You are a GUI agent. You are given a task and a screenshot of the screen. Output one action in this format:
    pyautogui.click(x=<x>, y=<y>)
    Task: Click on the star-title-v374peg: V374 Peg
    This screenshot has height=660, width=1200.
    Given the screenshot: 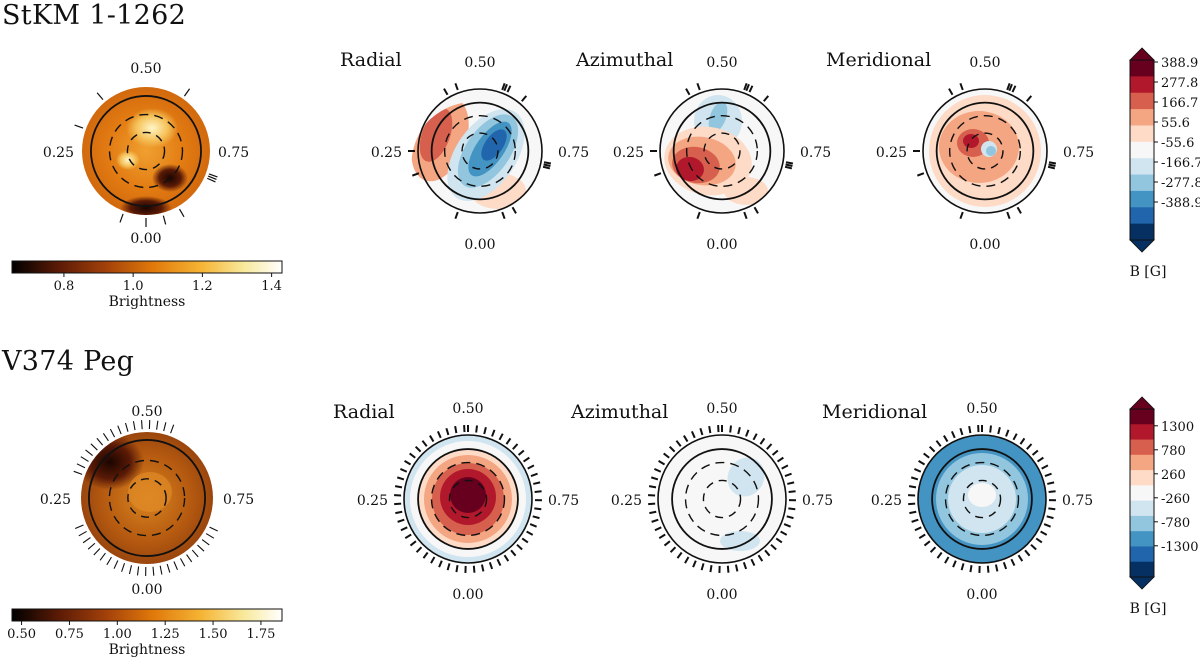 What is the action you would take?
    pyautogui.click(x=68, y=361)
    